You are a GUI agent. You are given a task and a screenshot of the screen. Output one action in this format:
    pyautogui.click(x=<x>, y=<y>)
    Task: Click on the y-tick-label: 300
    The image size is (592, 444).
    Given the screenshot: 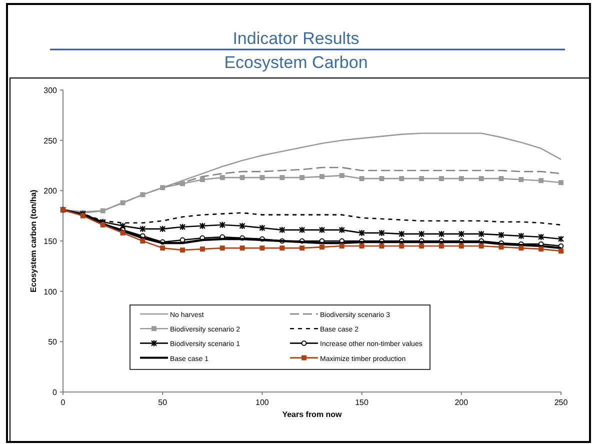 What is the action you would take?
    pyautogui.click(x=51, y=90)
    